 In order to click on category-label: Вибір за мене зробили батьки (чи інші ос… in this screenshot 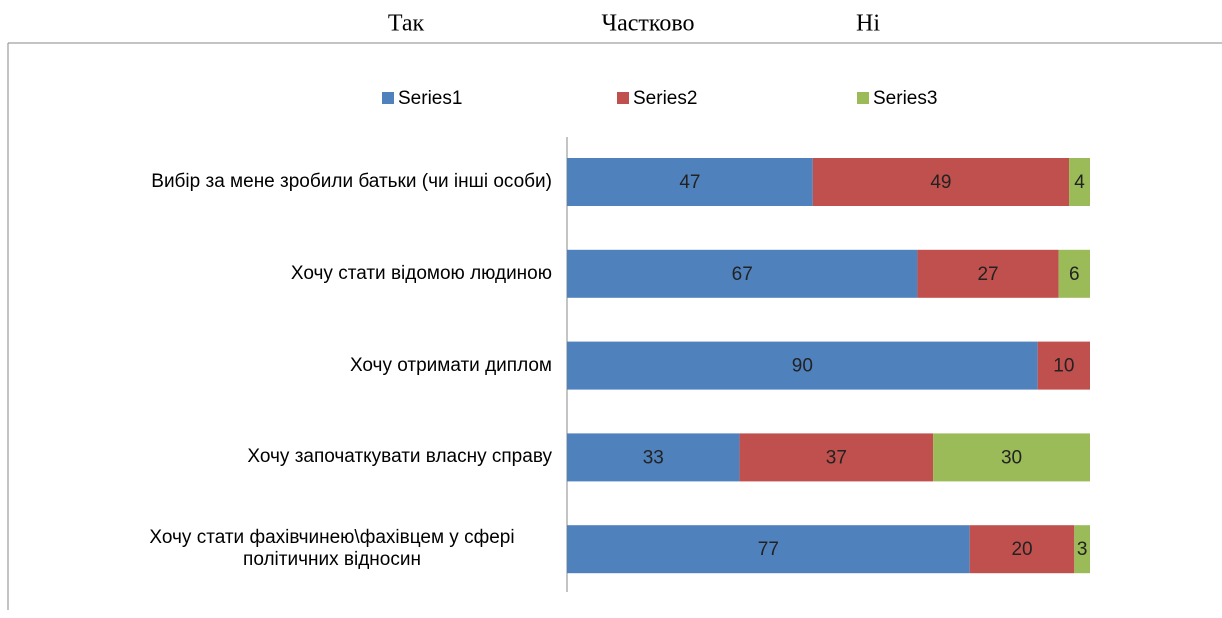, I will do `click(351, 181)`.